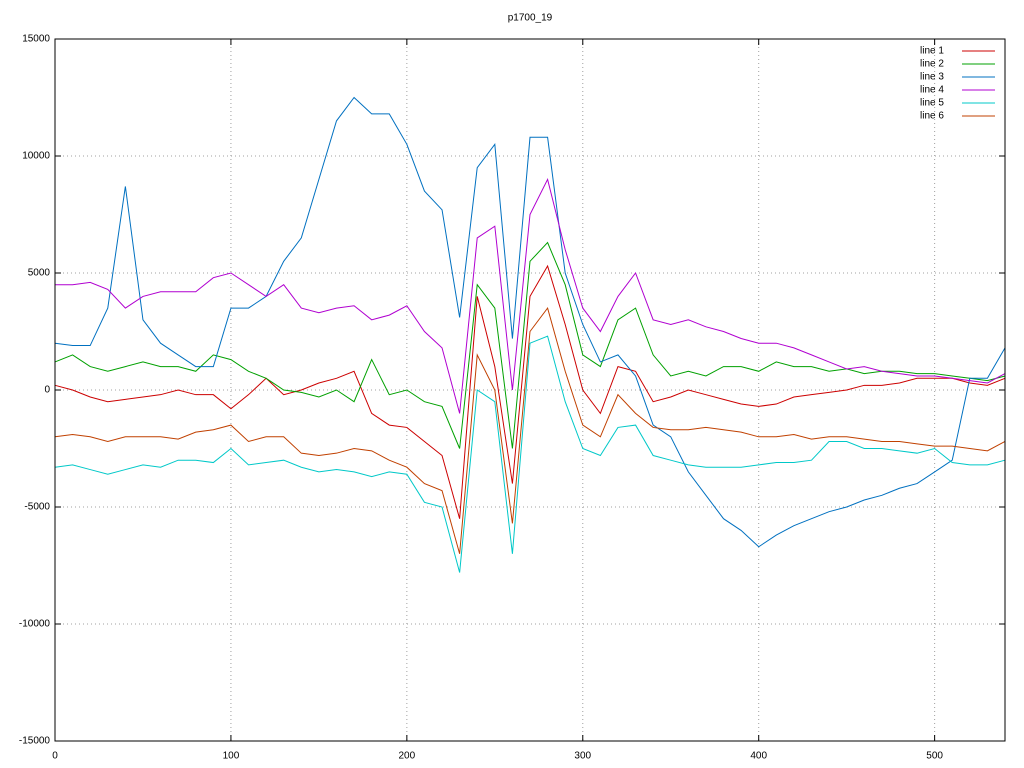  I want to click on x-tick-label: 0, so click(55, 756).